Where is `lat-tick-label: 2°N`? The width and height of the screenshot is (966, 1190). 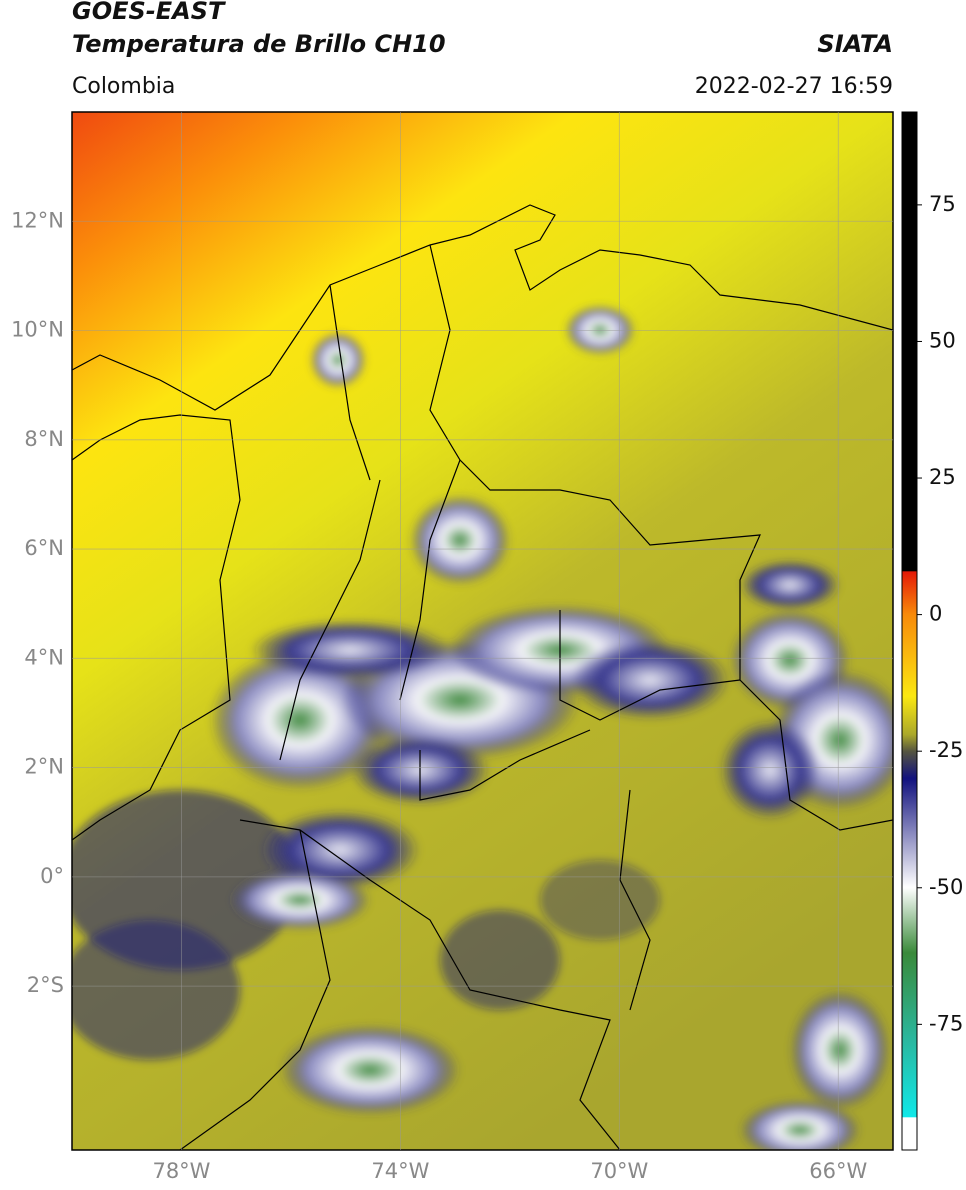
lat-tick-label: 2°N is located at coordinates (44, 767).